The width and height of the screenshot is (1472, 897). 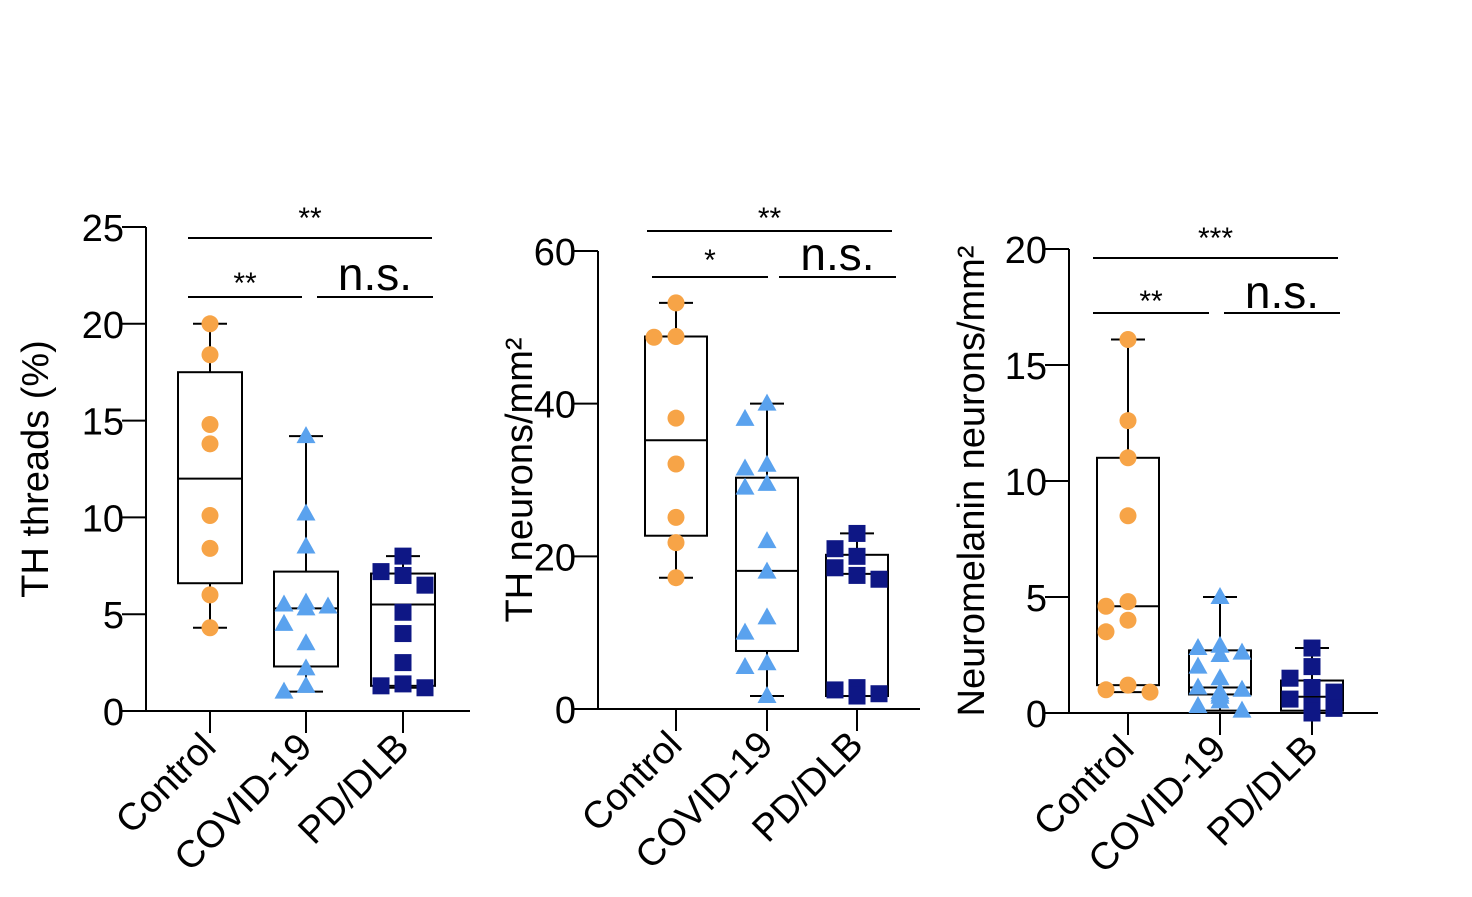 What do you see at coordinates (710, 260) in the screenshot?
I see `significance-label: *` at bounding box center [710, 260].